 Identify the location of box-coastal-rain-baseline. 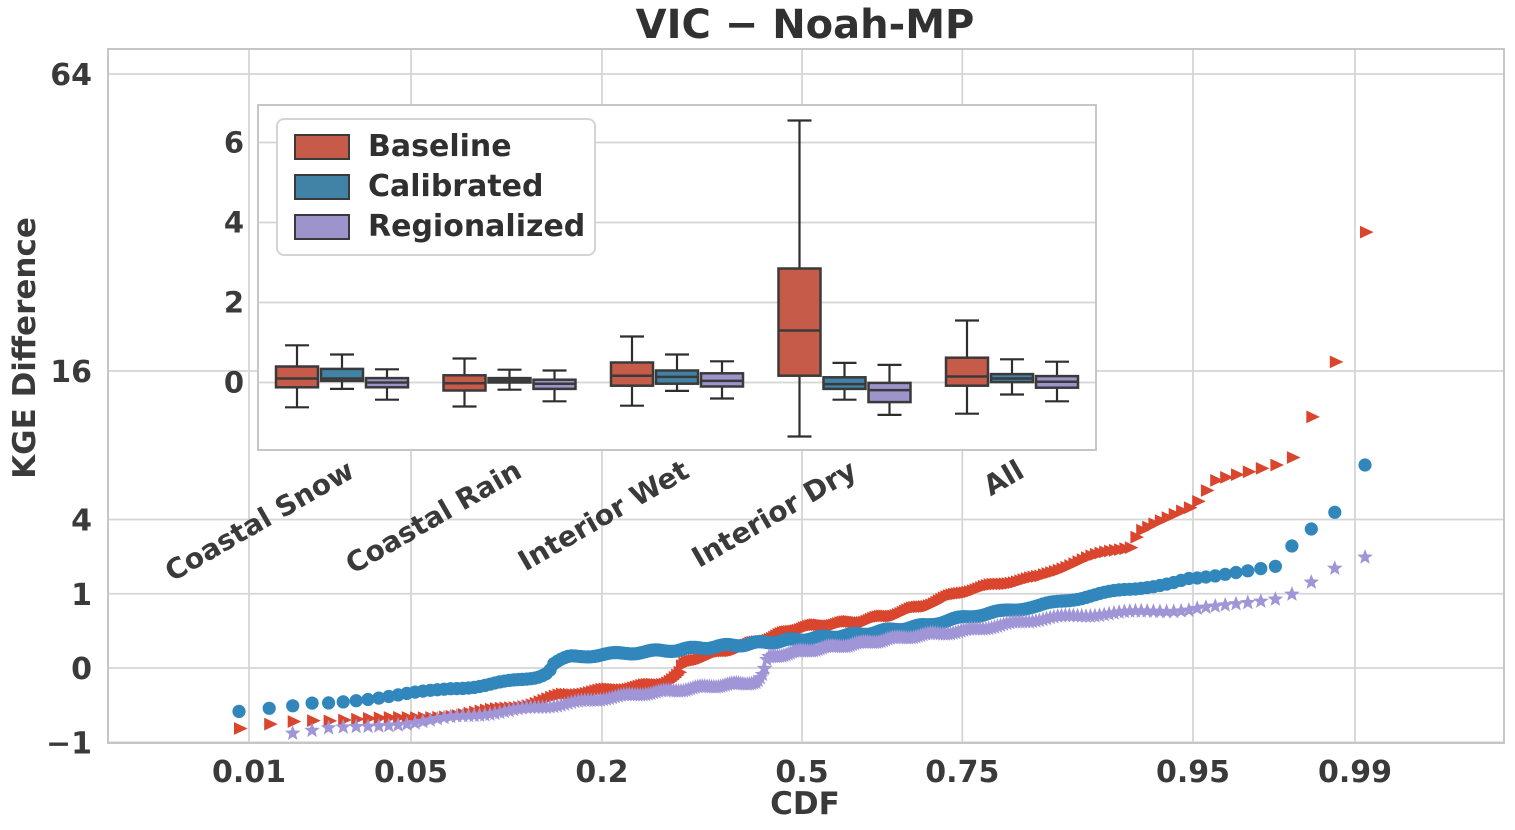
(464, 382).